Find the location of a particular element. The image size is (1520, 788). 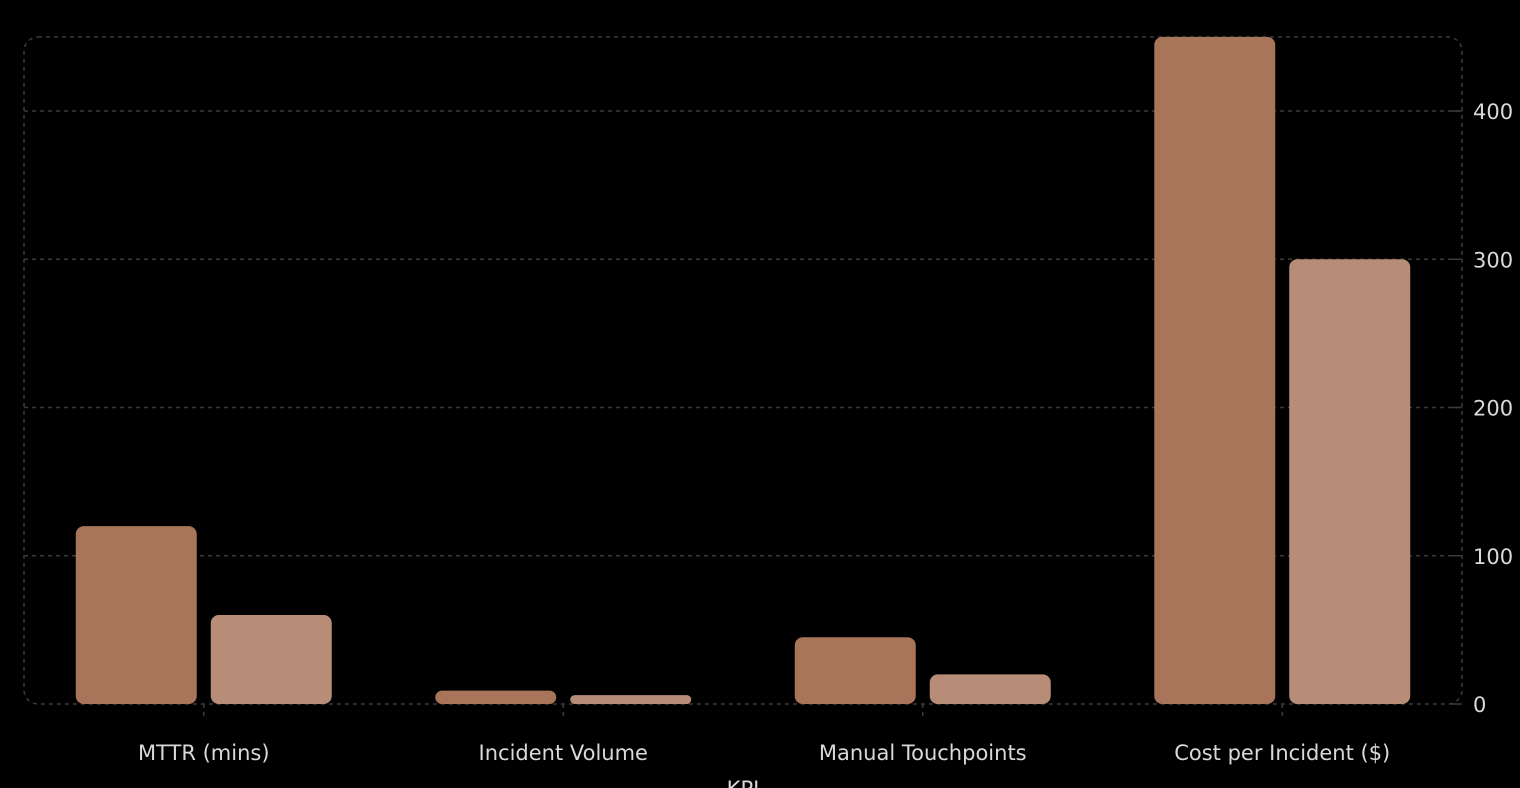

x-tick-label: Incident Volume is located at coordinates (563, 753).